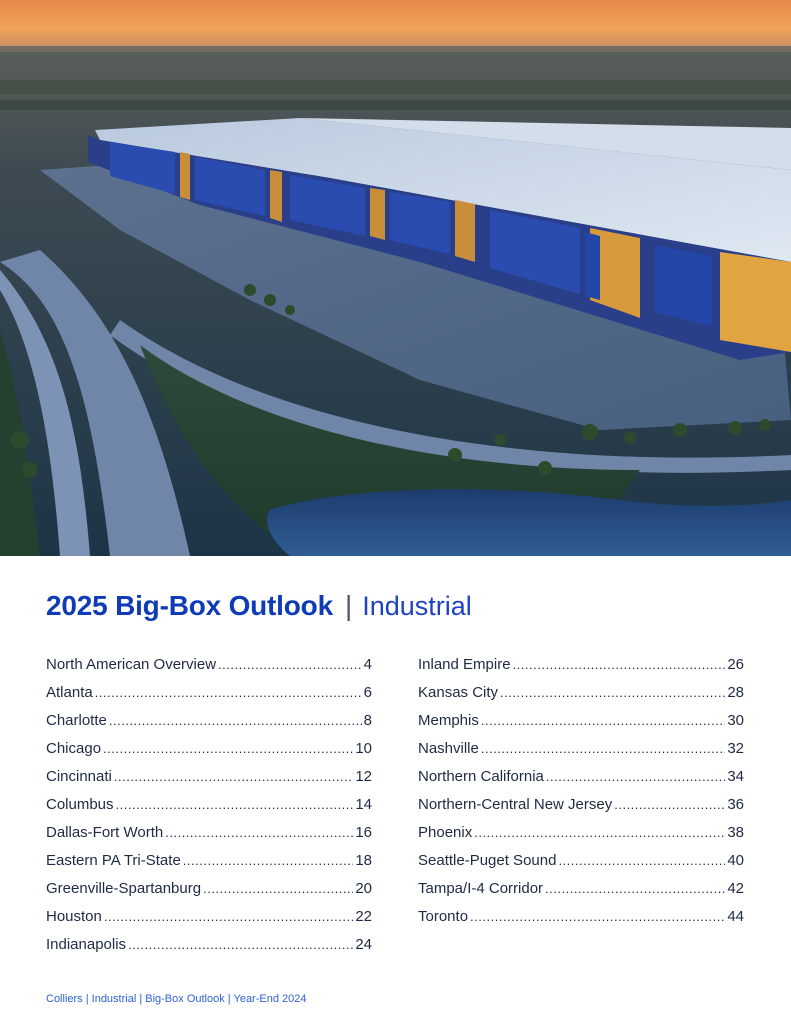 The width and height of the screenshot is (791, 1024). Describe the element at coordinates (363, 944) in the screenshot. I see `toc-entry-page: 24` at that location.